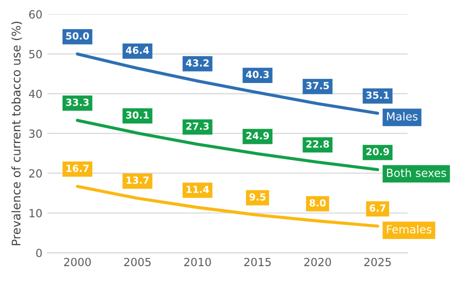 The image size is (474, 284). I want to click on legend-label: Both sexes, so click(416, 173).